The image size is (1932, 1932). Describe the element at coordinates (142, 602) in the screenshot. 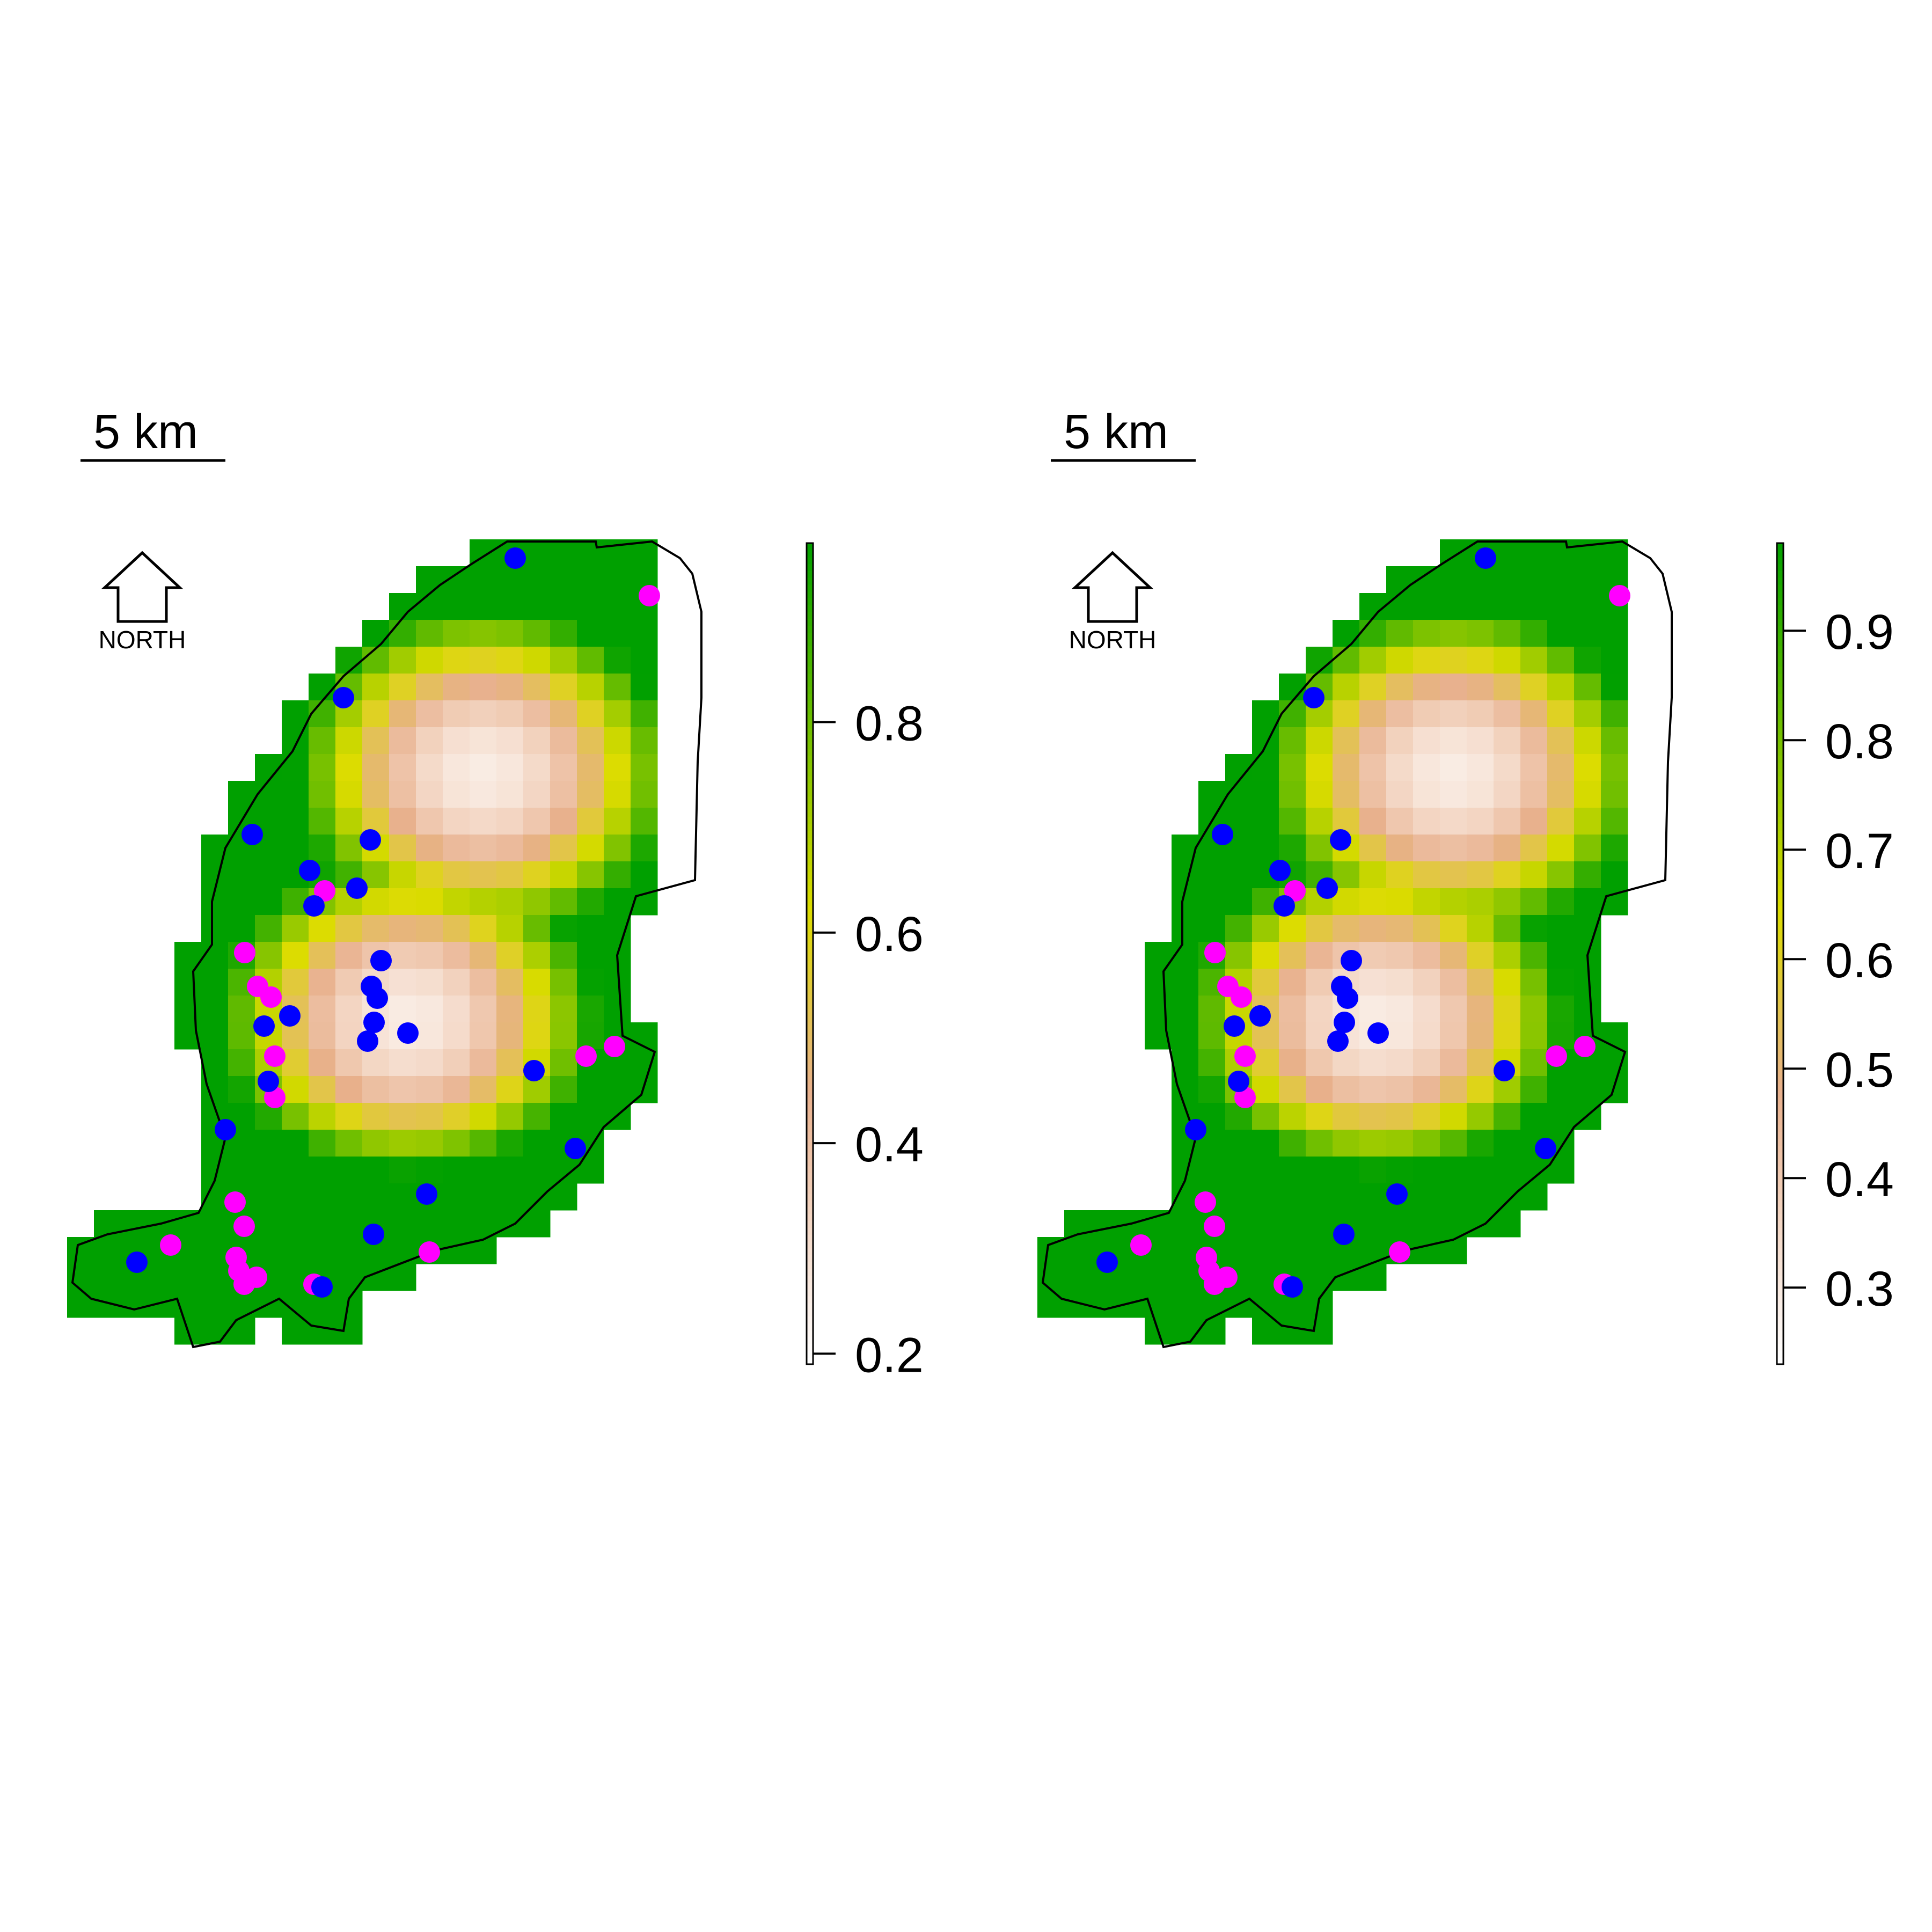

I see `north-arrow: NORTH` at that location.